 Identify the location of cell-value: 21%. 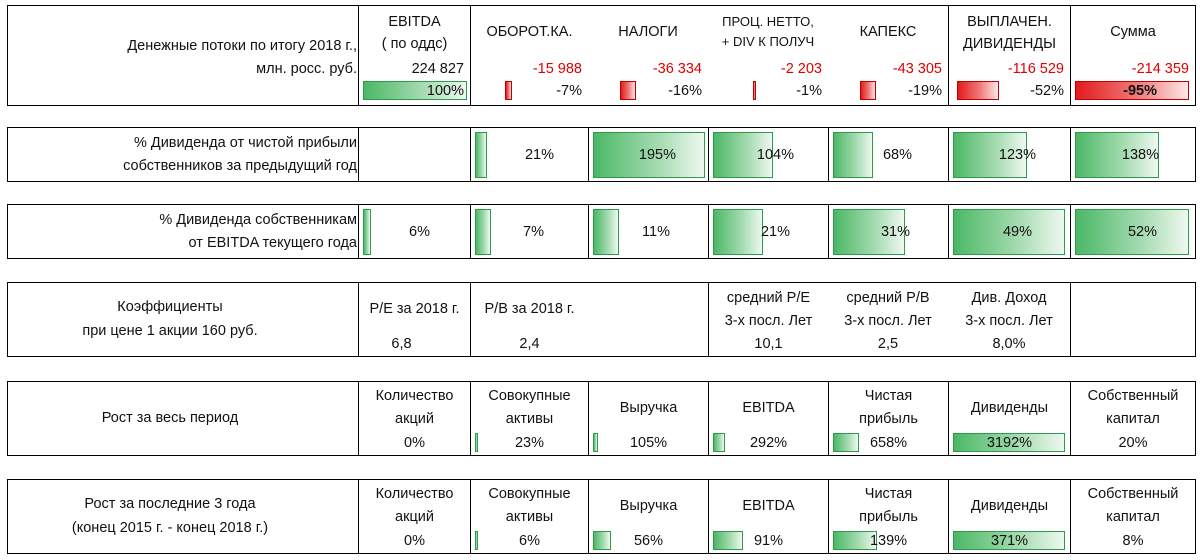
(775, 232).